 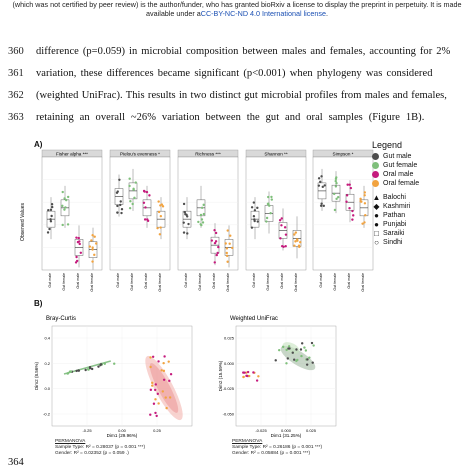 I want to click on line-number: 362, so click(x=16, y=95).